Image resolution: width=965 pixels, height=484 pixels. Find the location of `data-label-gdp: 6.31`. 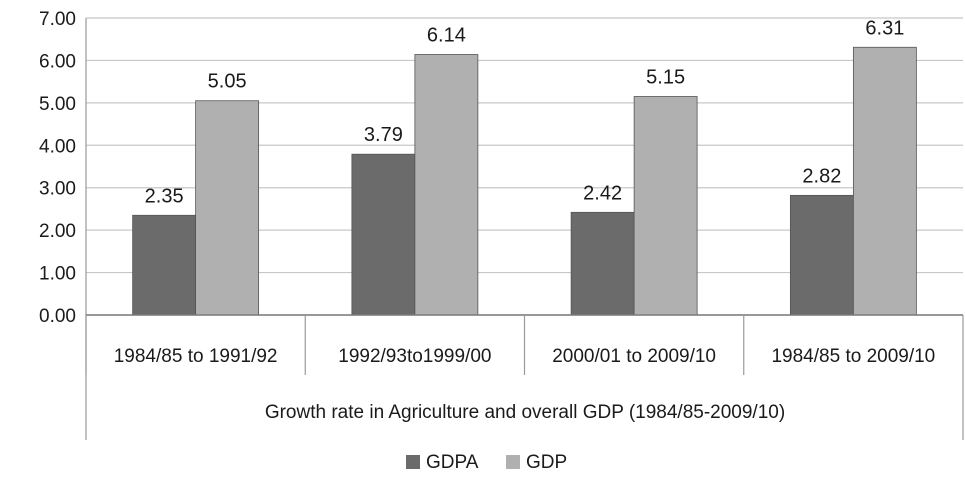

data-label-gdp: 6.31 is located at coordinates (884, 28).